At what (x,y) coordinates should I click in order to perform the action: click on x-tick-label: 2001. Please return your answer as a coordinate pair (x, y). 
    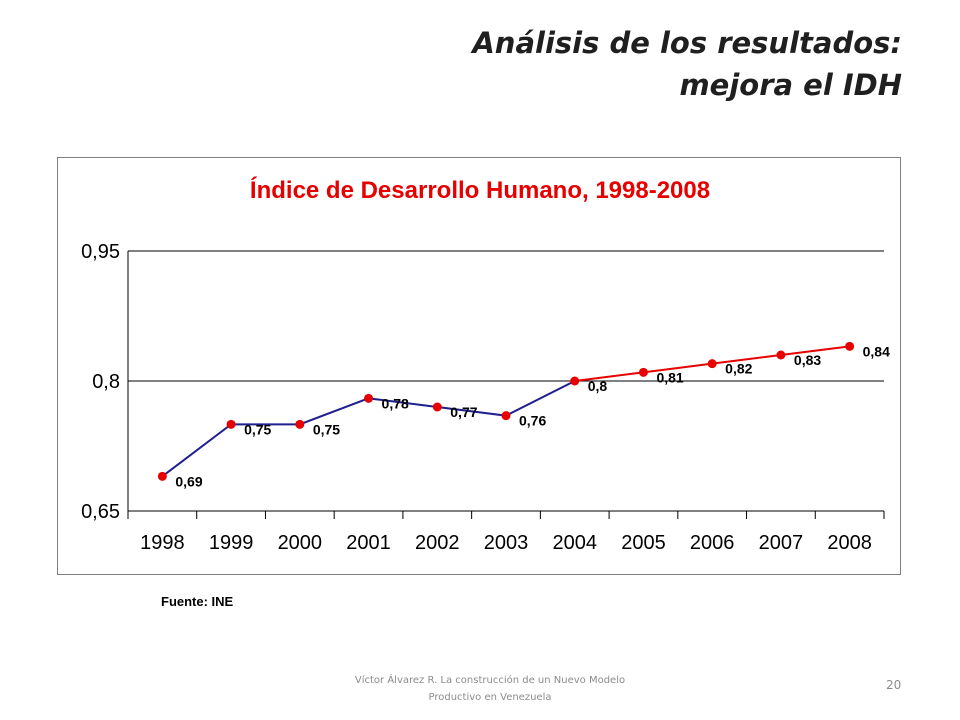
    Looking at the image, I should click on (368, 543).